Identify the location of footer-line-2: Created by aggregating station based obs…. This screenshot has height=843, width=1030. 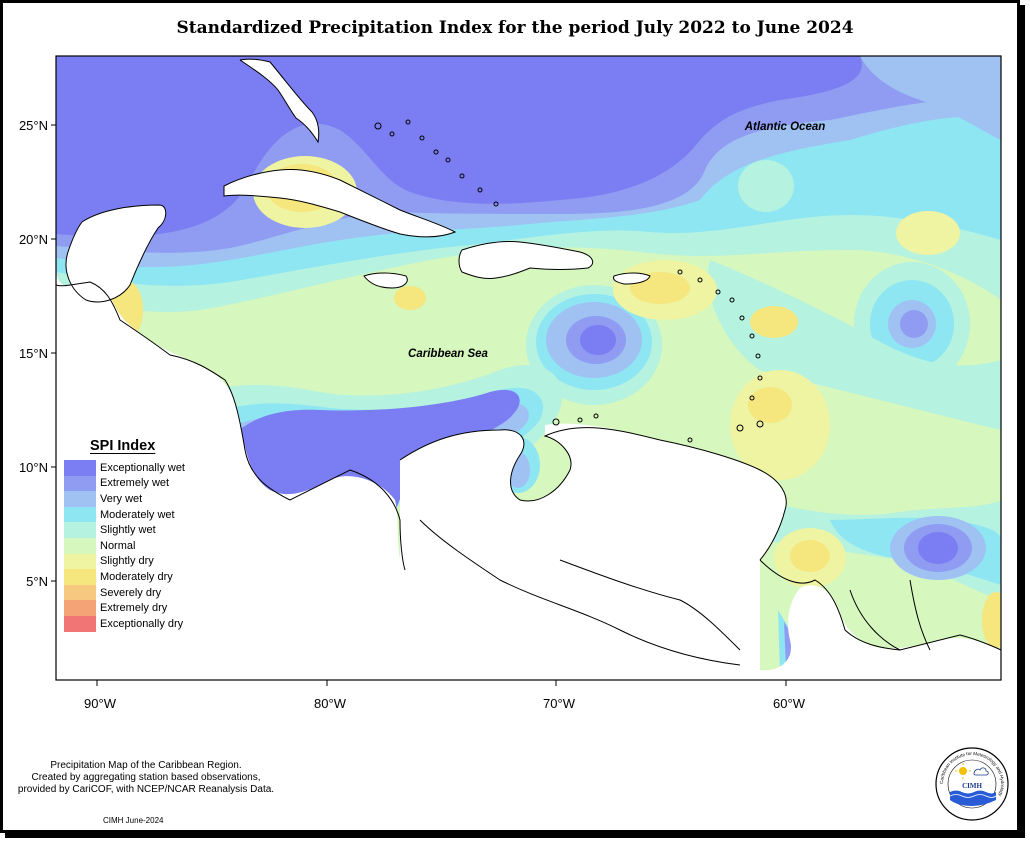
(146, 777).